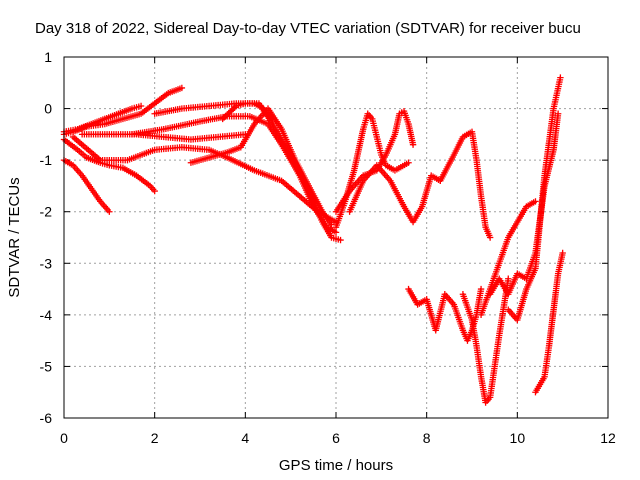 This screenshot has width=640, height=480. What do you see at coordinates (427, 438) in the screenshot?
I see `x-tick-label: 8` at bounding box center [427, 438].